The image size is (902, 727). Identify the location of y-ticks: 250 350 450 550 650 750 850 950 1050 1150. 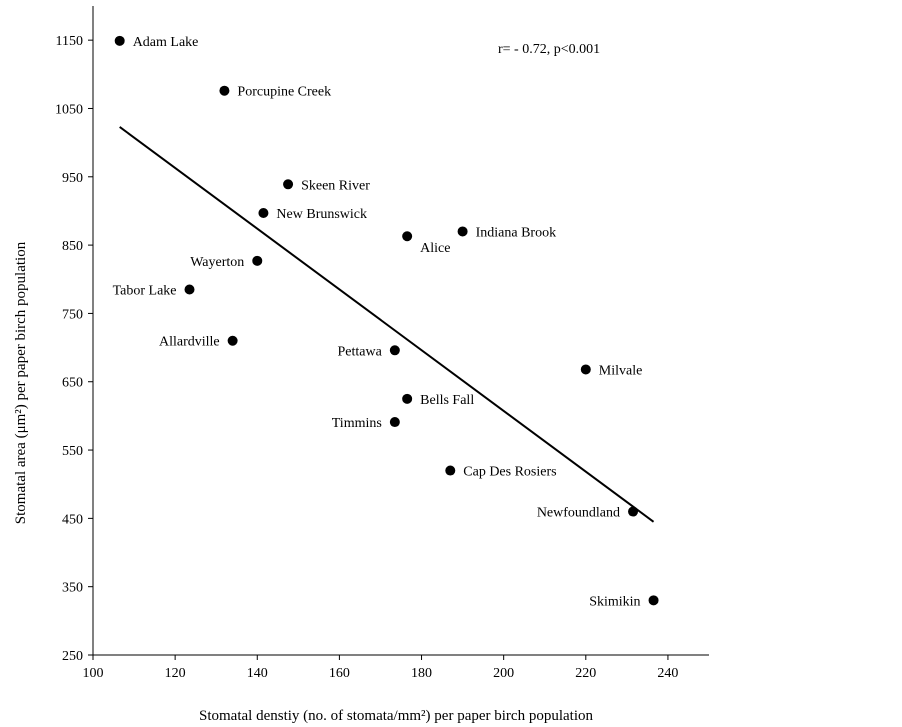
(74, 349).